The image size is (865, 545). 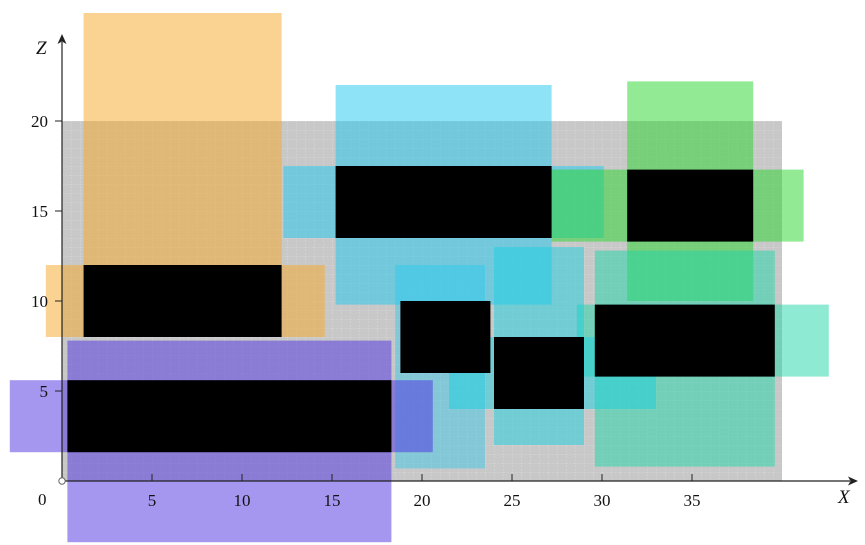 What do you see at coordinates (332, 500) in the screenshot?
I see `x-tick-label-15: 15` at bounding box center [332, 500].